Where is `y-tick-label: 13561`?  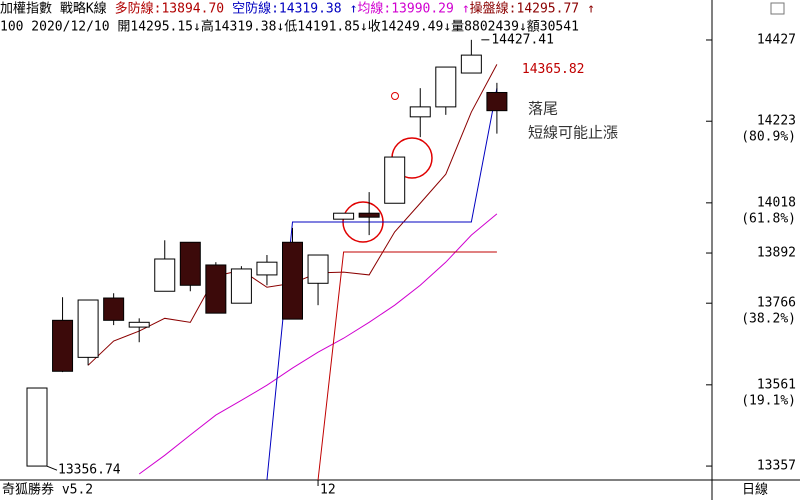
y-tick-label: 13561 is located at coordinates (776, 384).